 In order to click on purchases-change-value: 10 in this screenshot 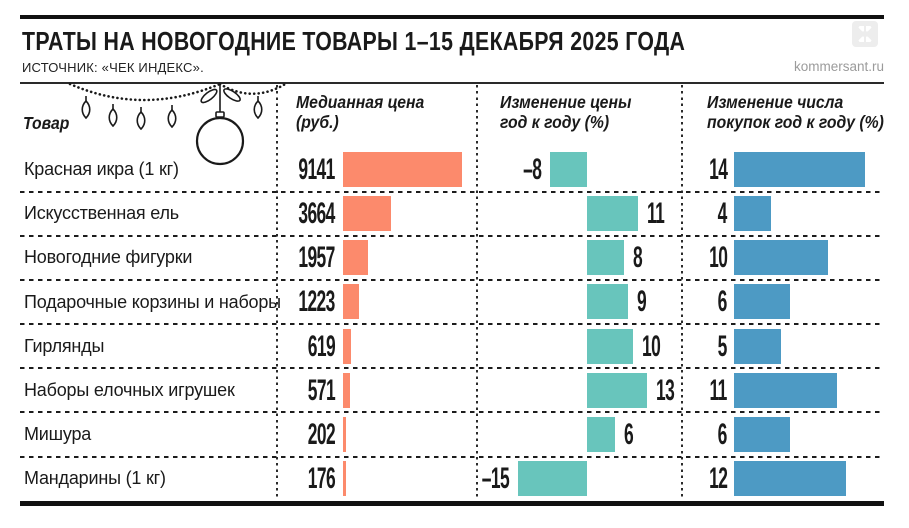, I will do `click(718, 258)`.